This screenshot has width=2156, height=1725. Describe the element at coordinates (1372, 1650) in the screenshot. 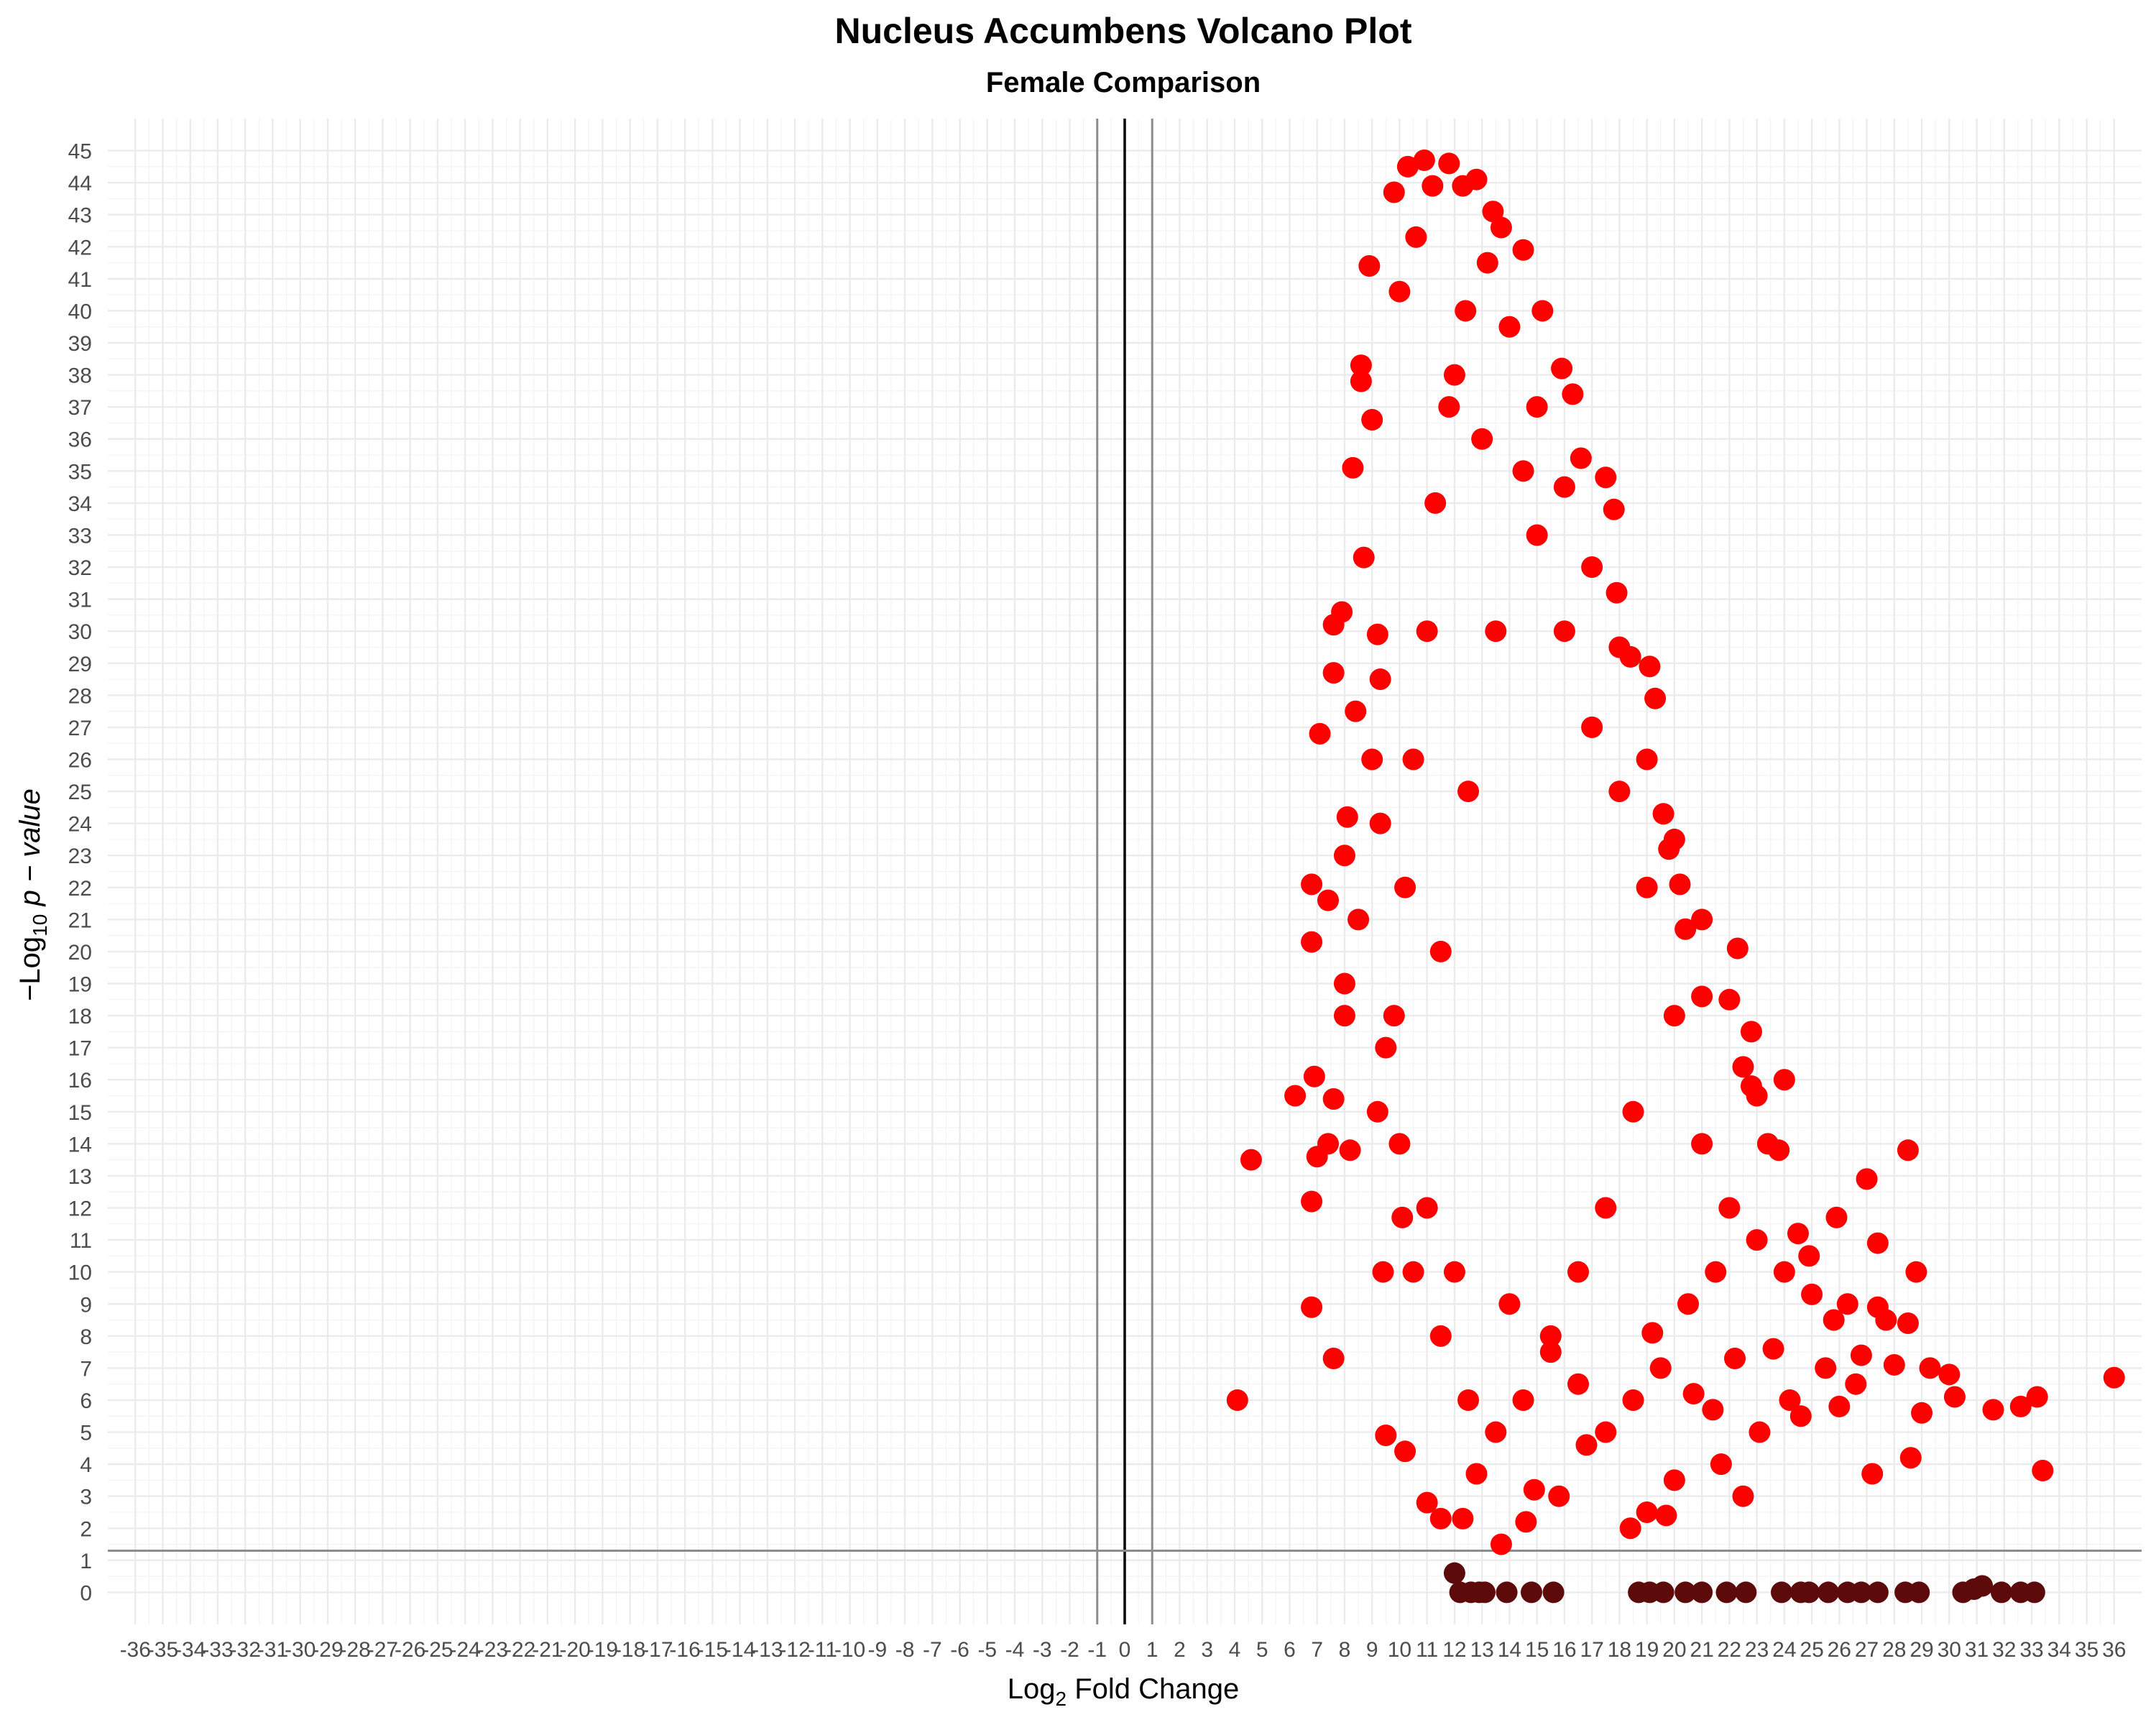

I see `x-tick-label: 9` at that location.